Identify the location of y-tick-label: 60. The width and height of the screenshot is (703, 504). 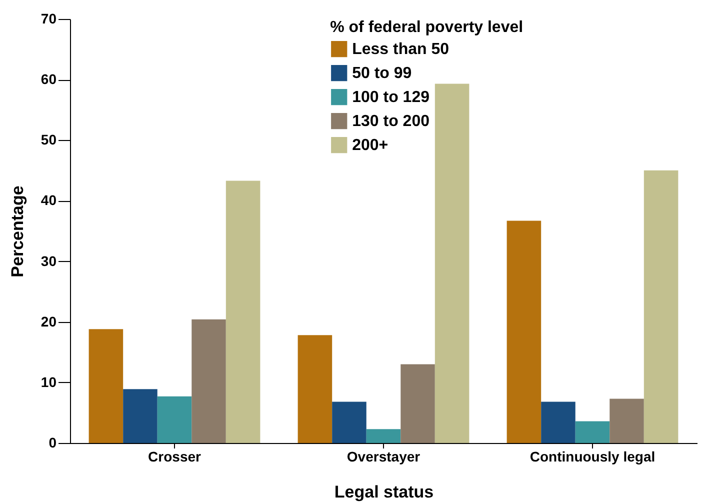
(48, 79).